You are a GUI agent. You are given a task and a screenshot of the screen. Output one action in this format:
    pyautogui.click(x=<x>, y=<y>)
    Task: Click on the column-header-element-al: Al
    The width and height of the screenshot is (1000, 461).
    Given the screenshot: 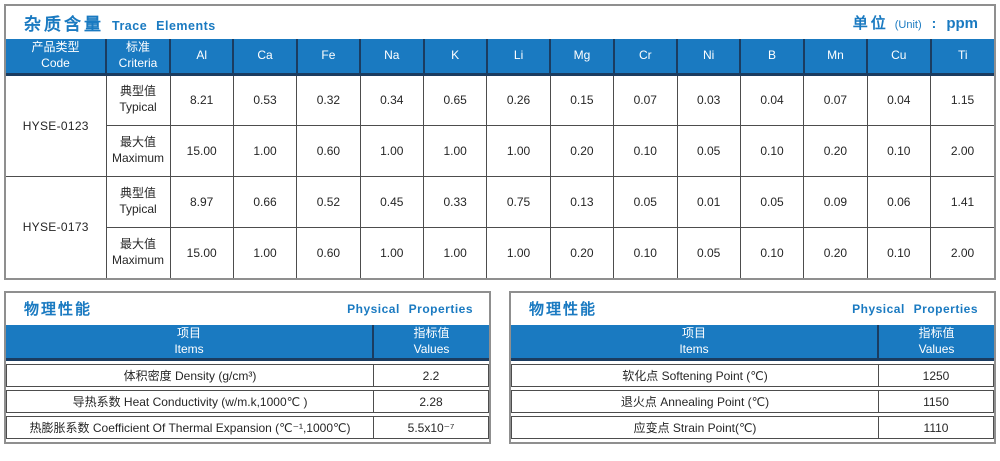 What is the action you would take?
    pyautogui.click(x=201, y=57)
    